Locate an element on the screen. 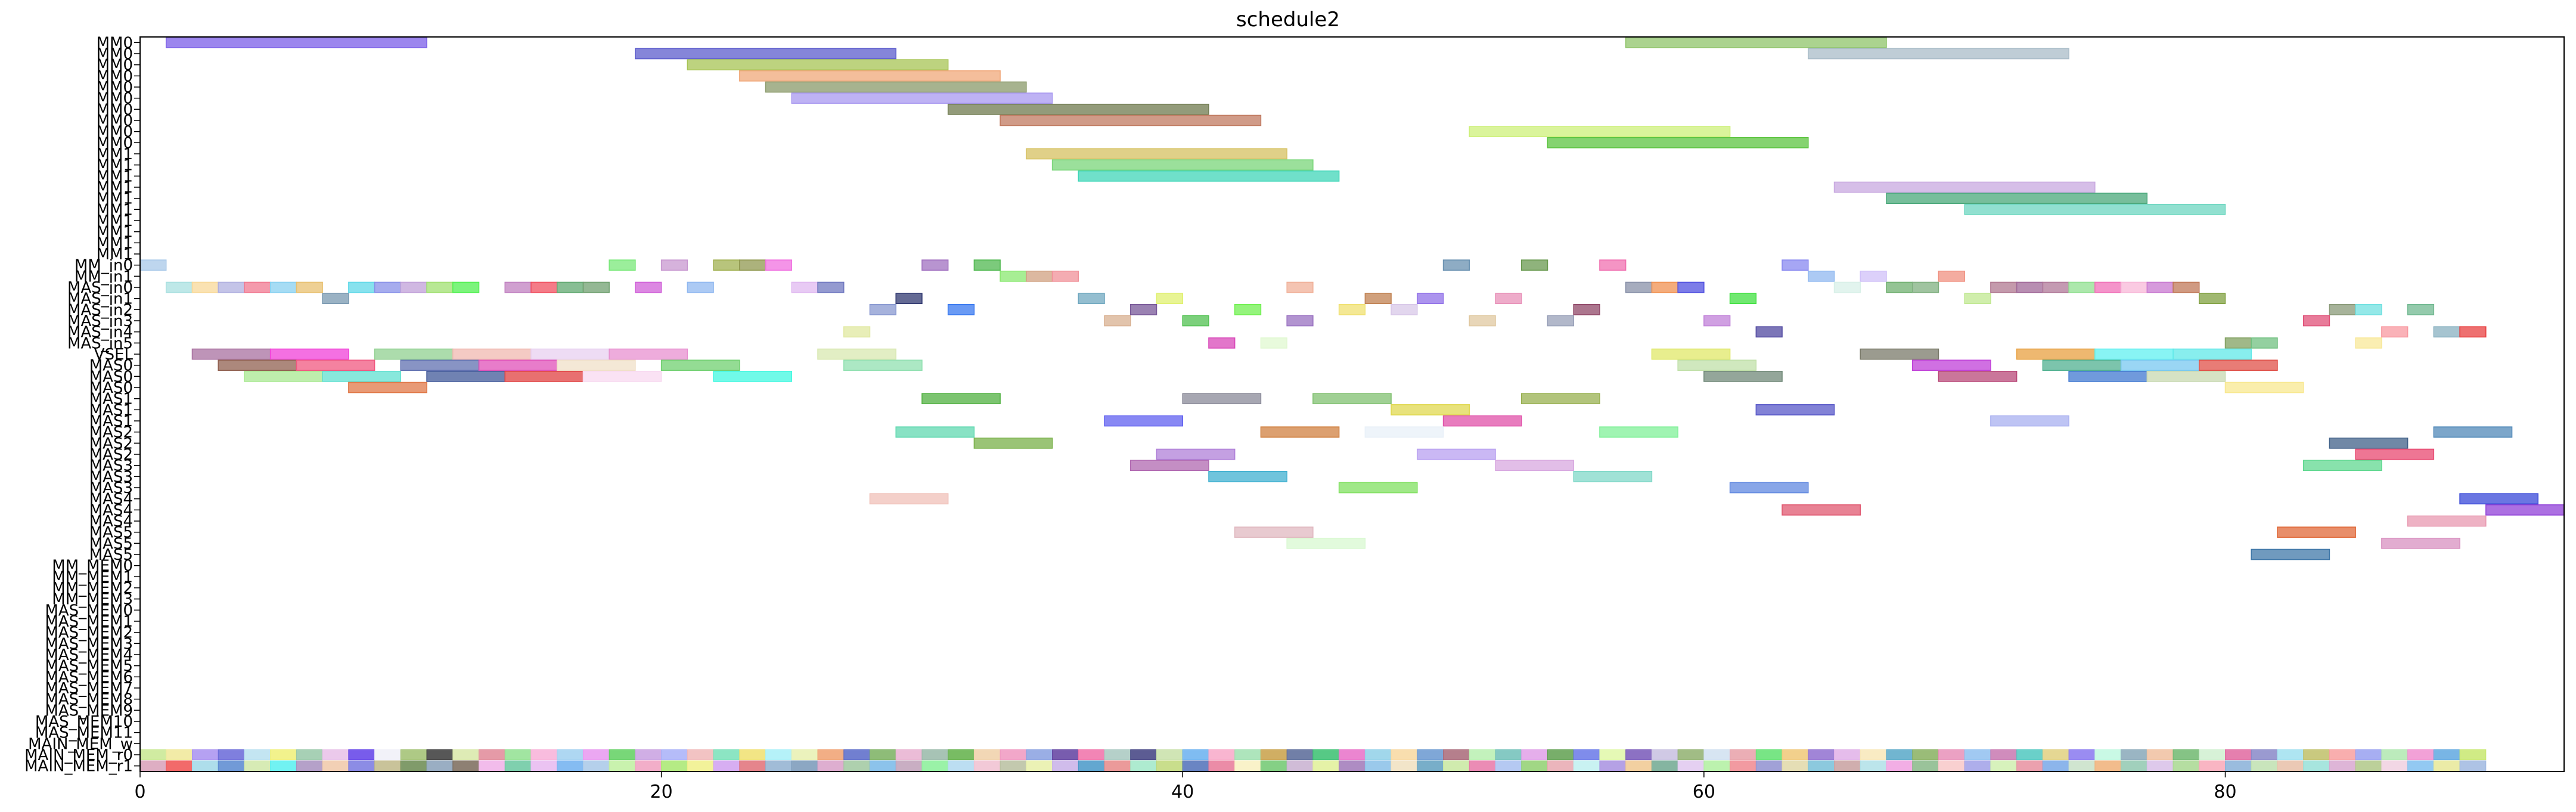 The width and height of the screenshot is (2576, 812). x-tick-label: 40 is located at coordinates (1182, 792).